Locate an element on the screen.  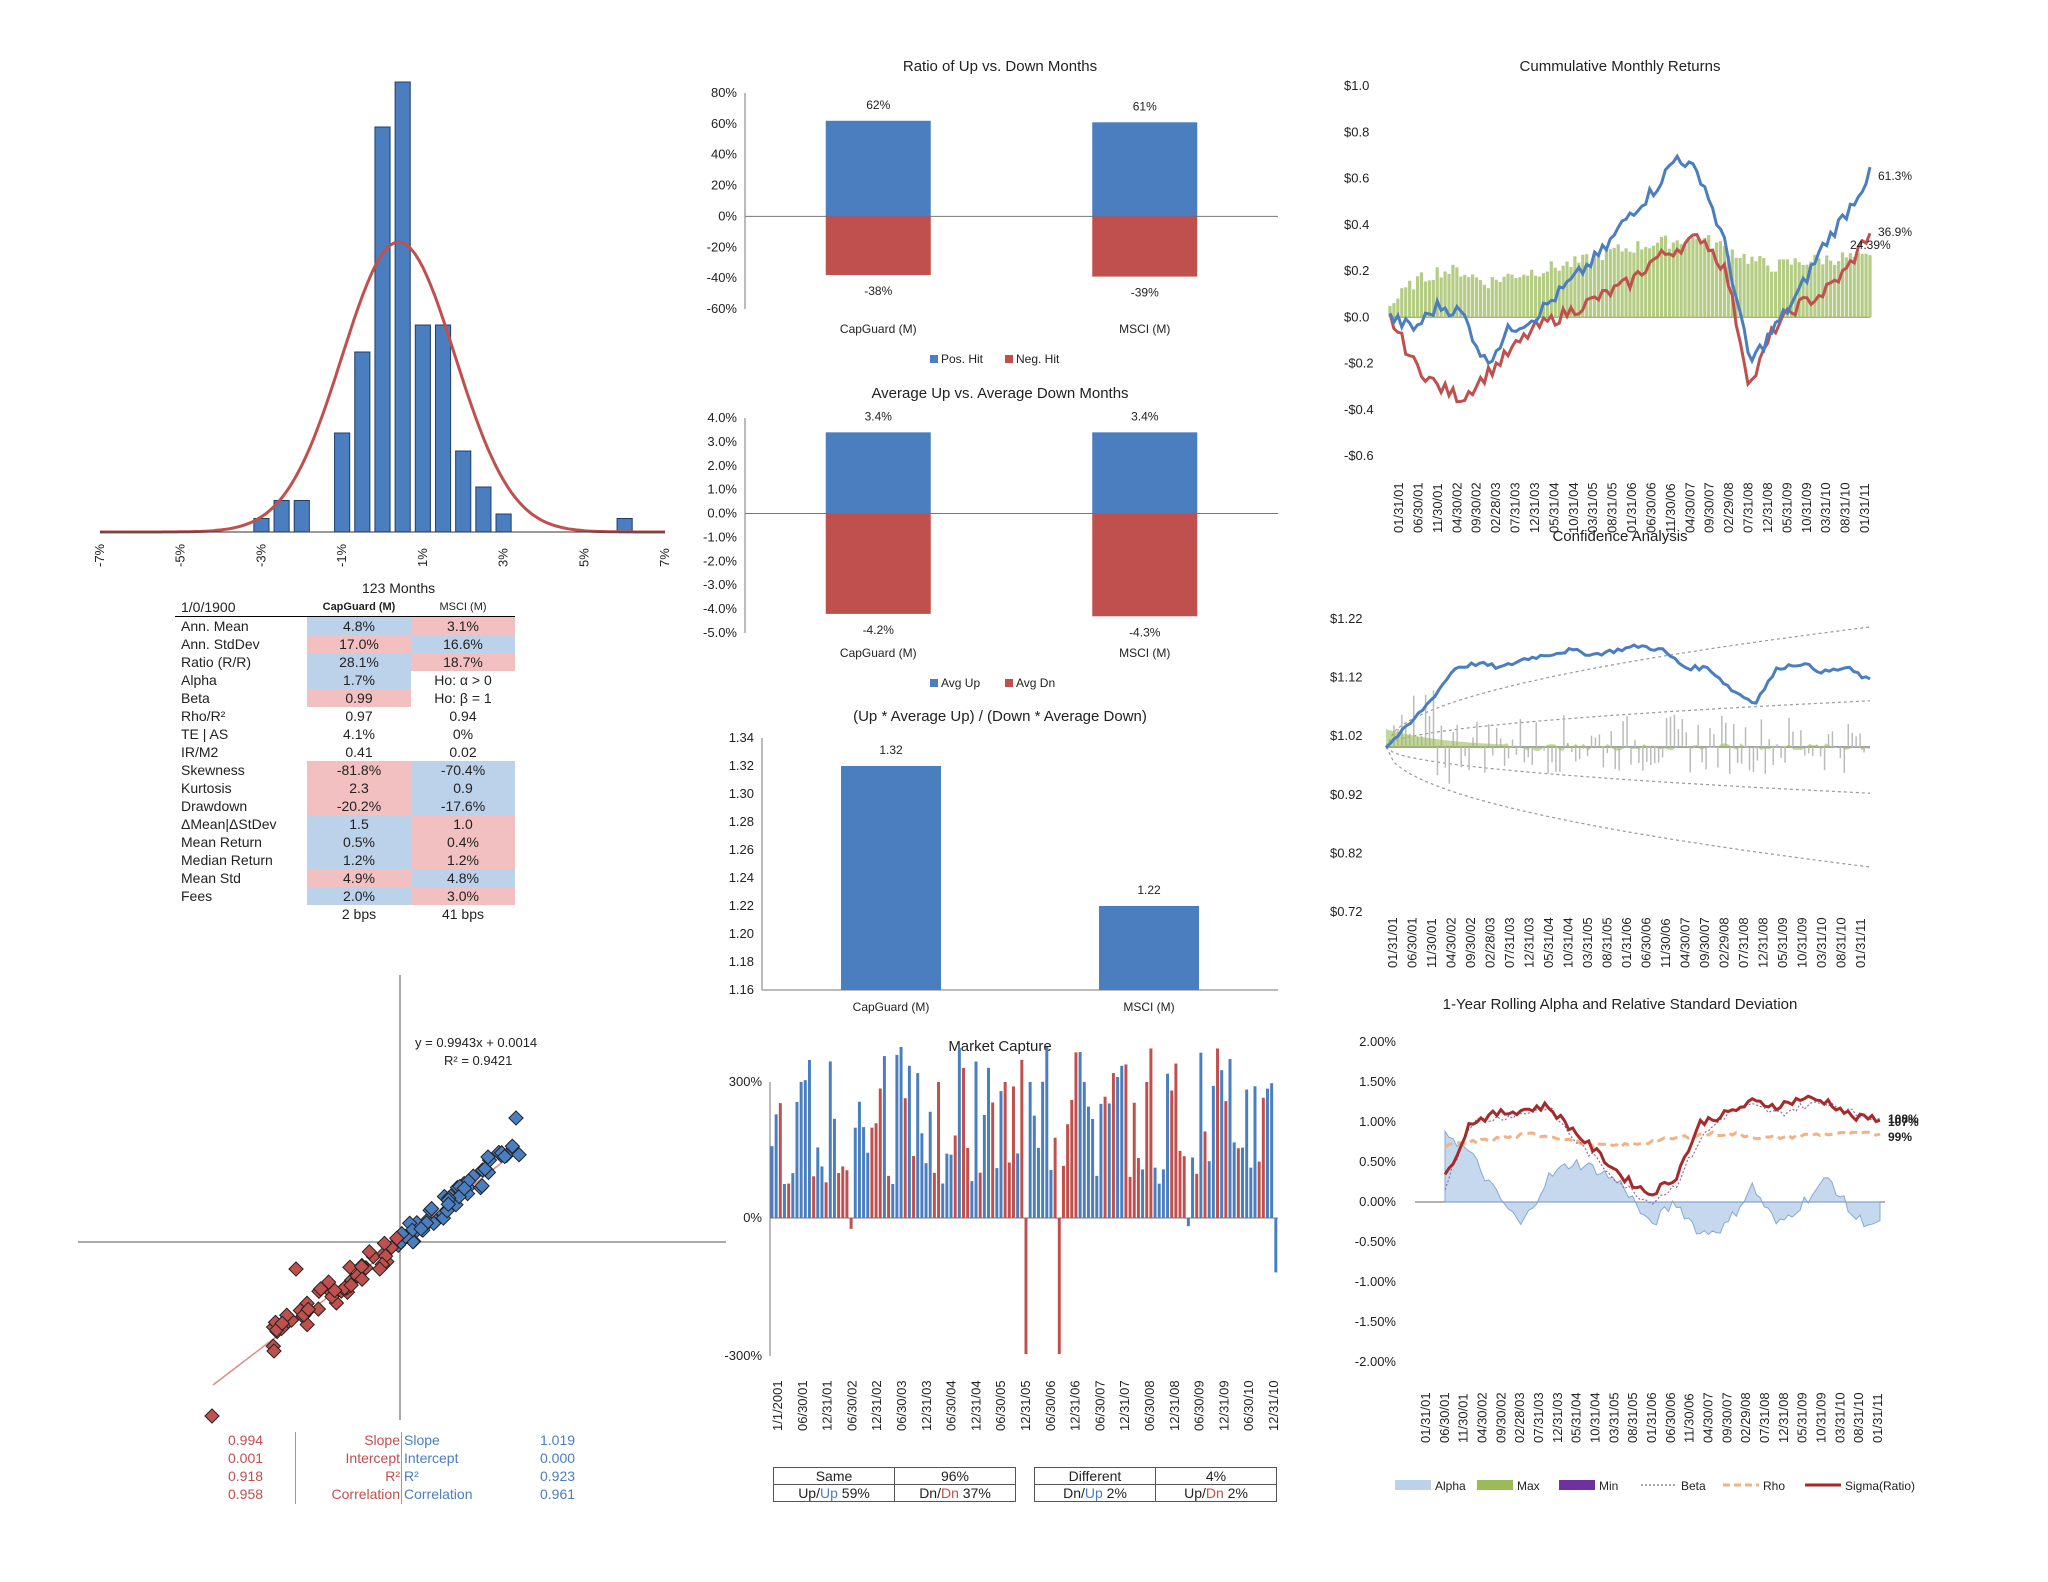
confidence-band is located at coordinates (1628, 687).